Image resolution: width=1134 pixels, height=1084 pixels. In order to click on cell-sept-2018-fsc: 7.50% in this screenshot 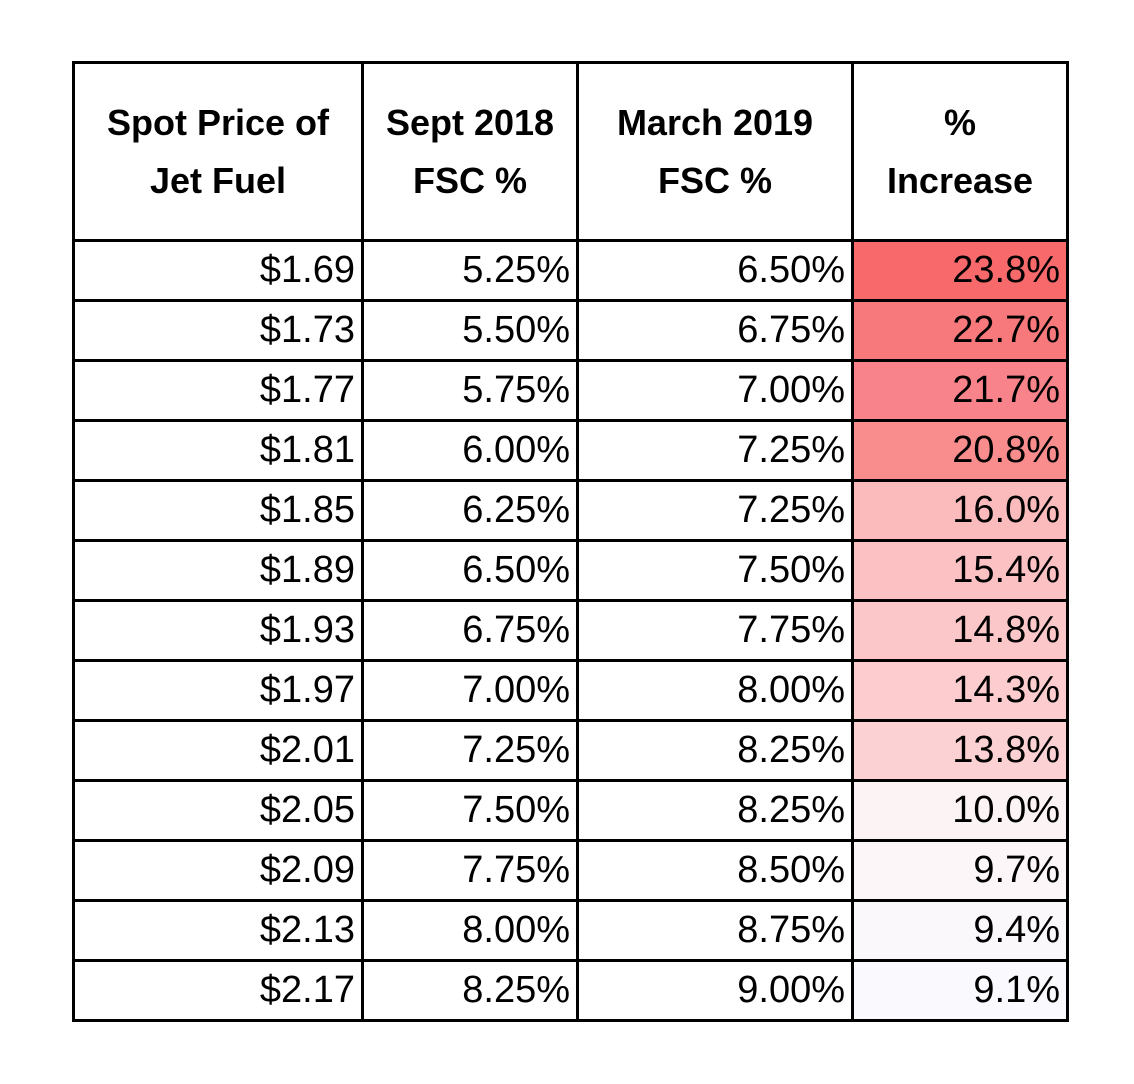, I will do `click(470, 810)`.